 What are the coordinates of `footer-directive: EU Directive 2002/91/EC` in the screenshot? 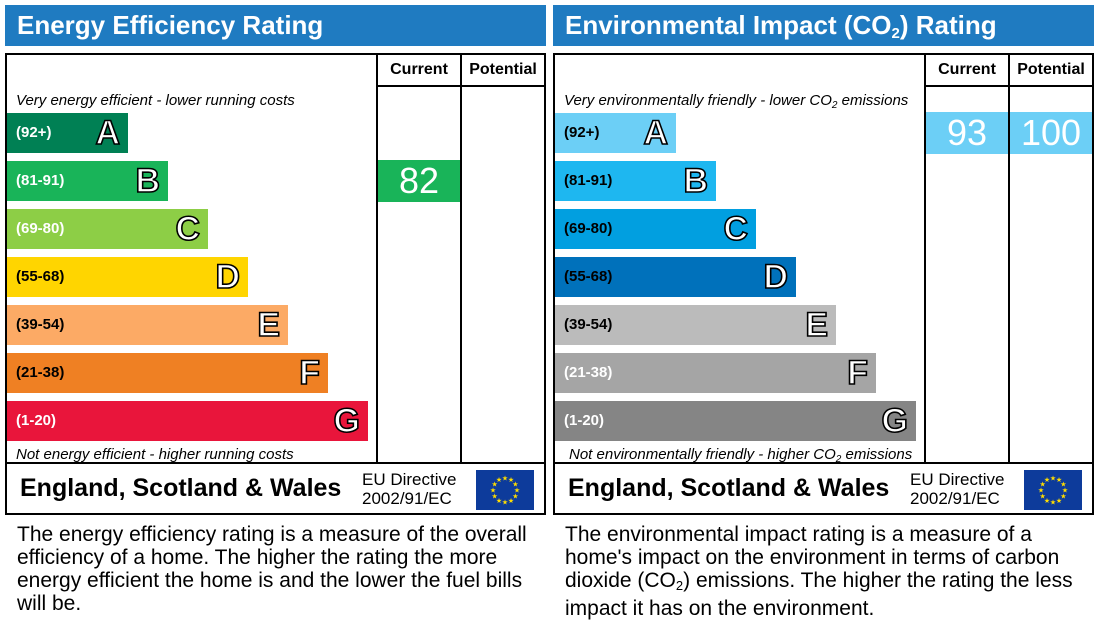 It's located at (957, 489).